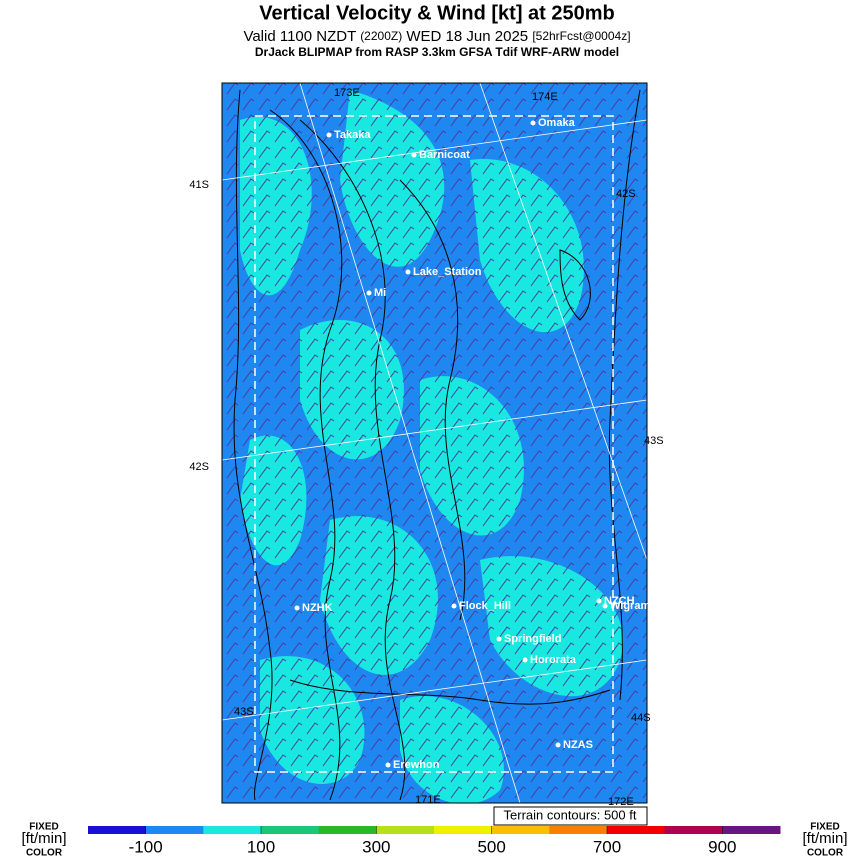  What do you see at coordinates (532, 639) in the screenshot?
I see `place-label: Springfield` at bounding box center [532, 639].